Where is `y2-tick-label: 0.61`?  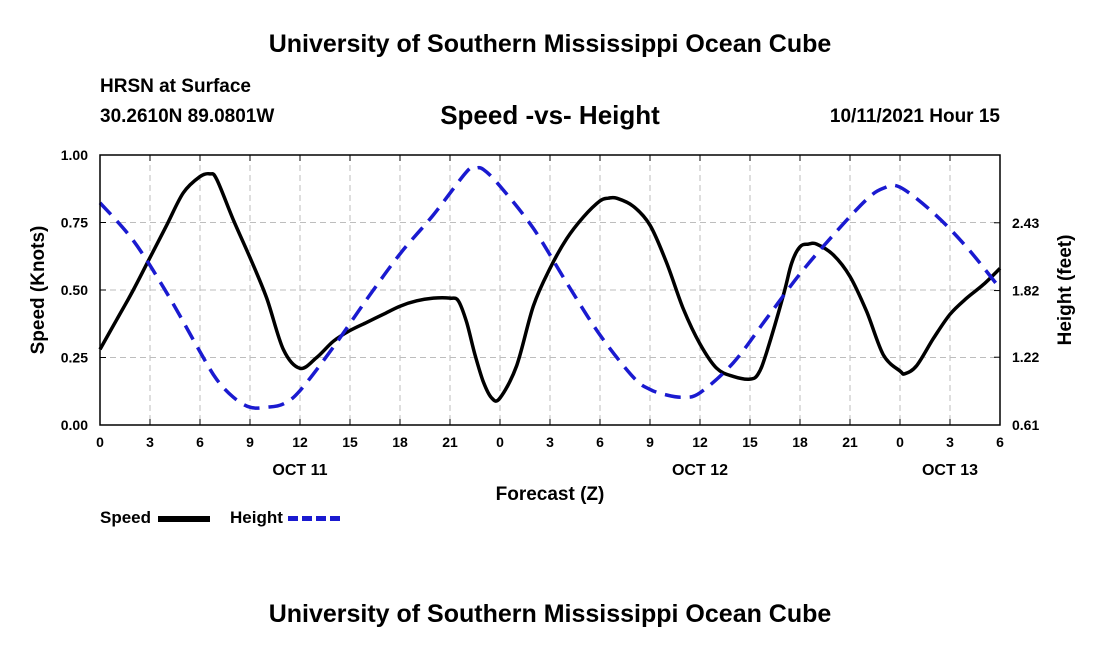
y2-tick-label: 0.61 is located at coordinates (1025, 425).